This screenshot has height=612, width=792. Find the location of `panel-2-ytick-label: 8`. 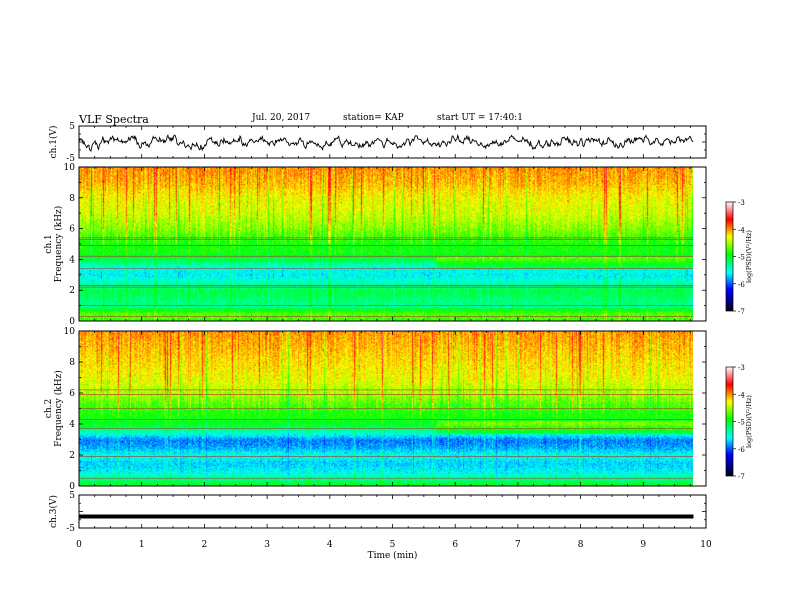

panel-2-ytick-label: 8 is located at coordinates (72, 363).